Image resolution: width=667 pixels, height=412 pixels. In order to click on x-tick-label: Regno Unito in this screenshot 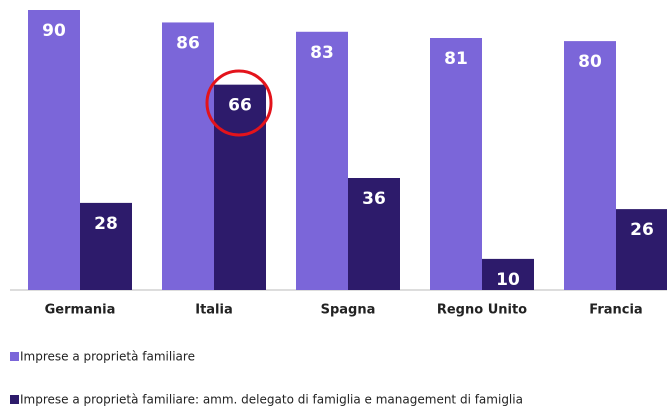, I will do `click(482, 310)`.